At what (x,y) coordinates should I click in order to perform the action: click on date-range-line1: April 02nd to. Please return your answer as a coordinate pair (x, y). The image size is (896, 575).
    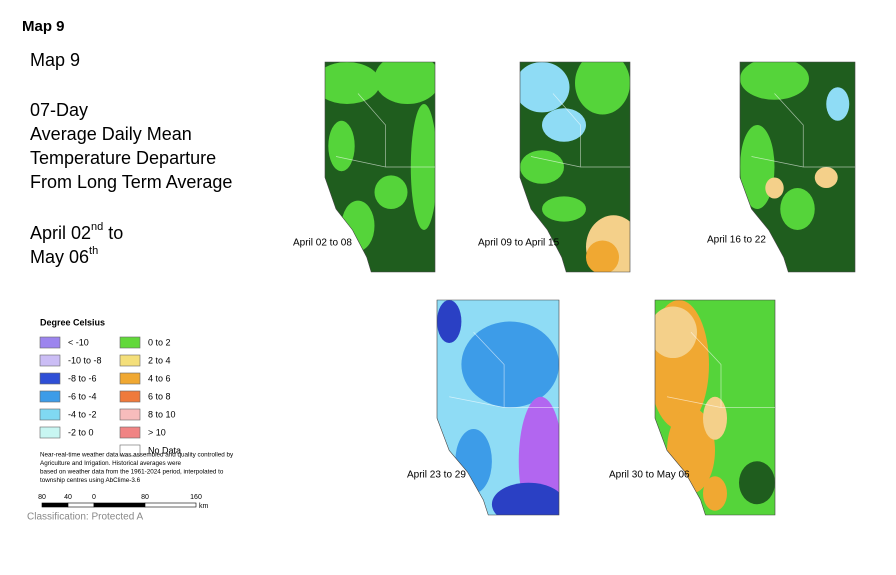
    Looking at the image, I should click on (76, 232).